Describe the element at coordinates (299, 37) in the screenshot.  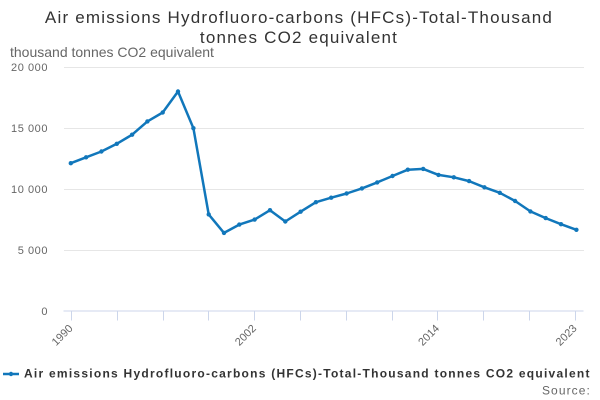
I see `svg-text: tonnes CO2 equivalent` at that location.